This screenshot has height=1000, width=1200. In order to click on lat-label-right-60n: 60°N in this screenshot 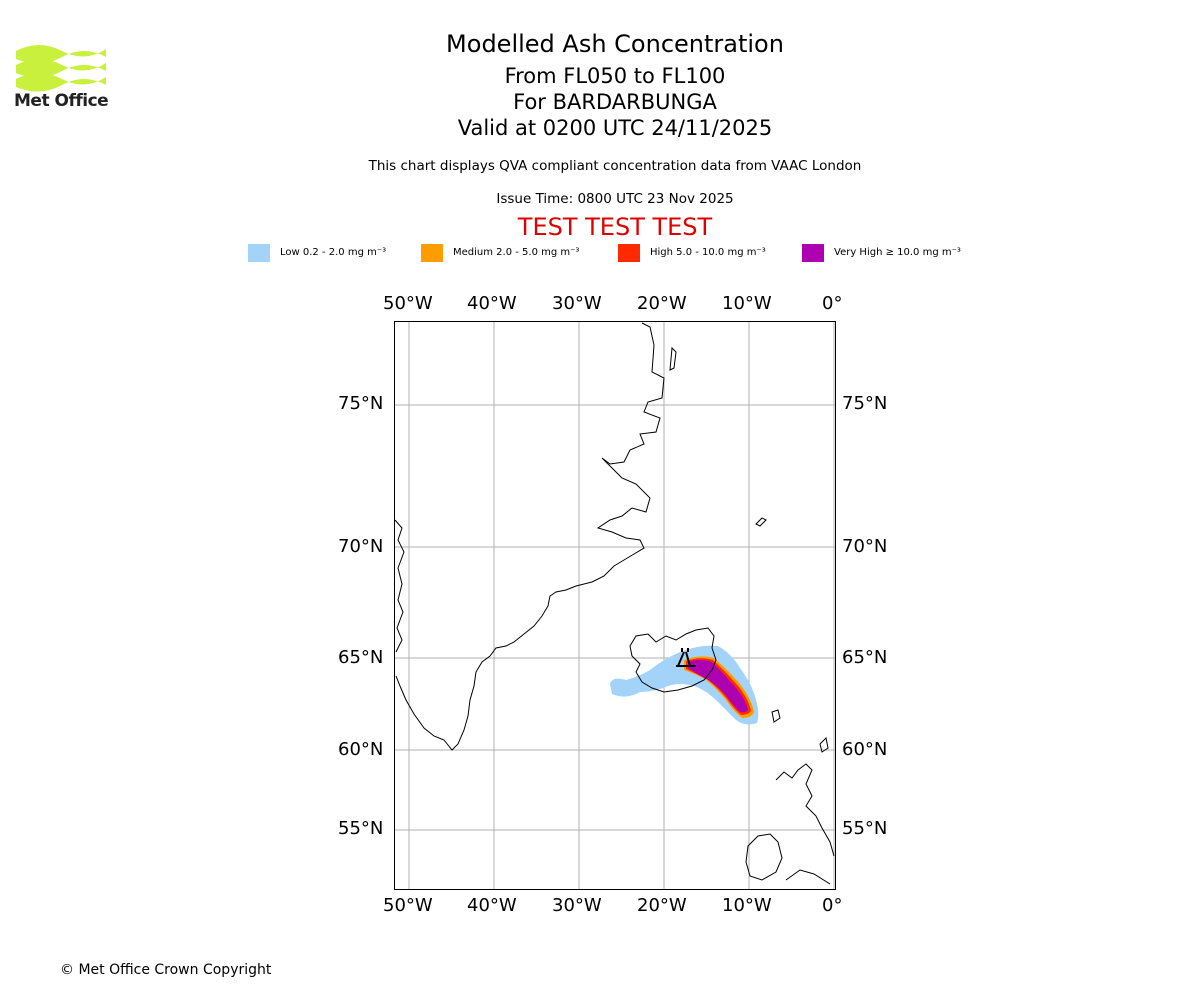, I will do `click(865, 749)`.